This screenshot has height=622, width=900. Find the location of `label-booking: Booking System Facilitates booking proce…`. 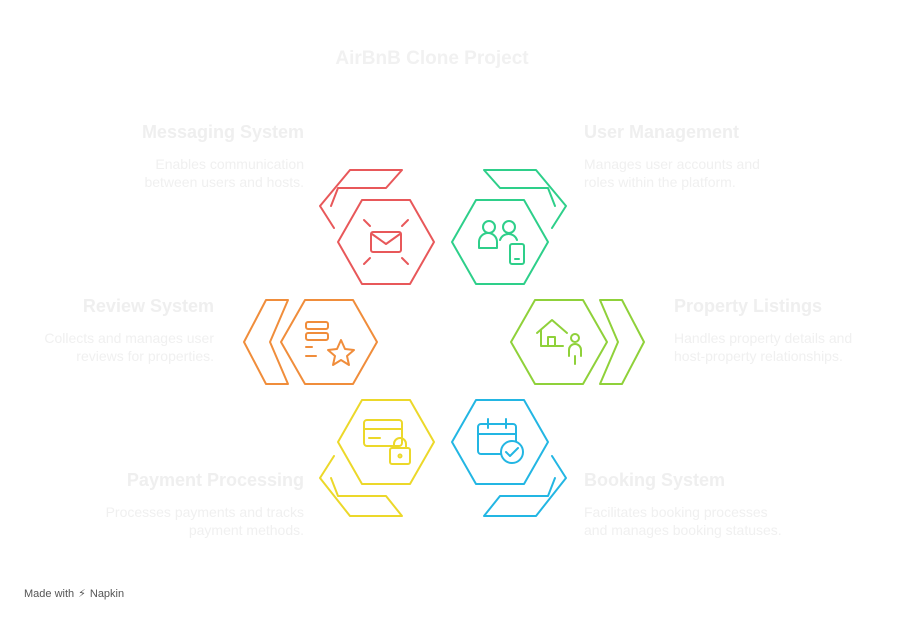

label-booking: Booking System Facilitates booking proce… is located at coordinates (686, 504).